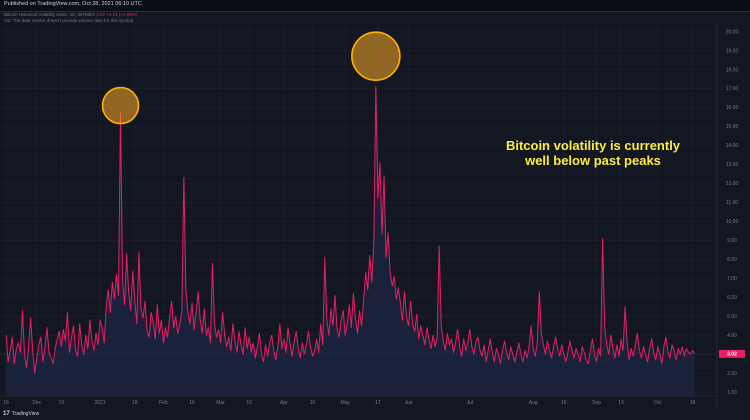 This screenshot has width=750, height=420. What do you see at coordinates (732, 203) in the screenshot?
I see `y-tick-label: 11.00` at bounding box center [732, 203].